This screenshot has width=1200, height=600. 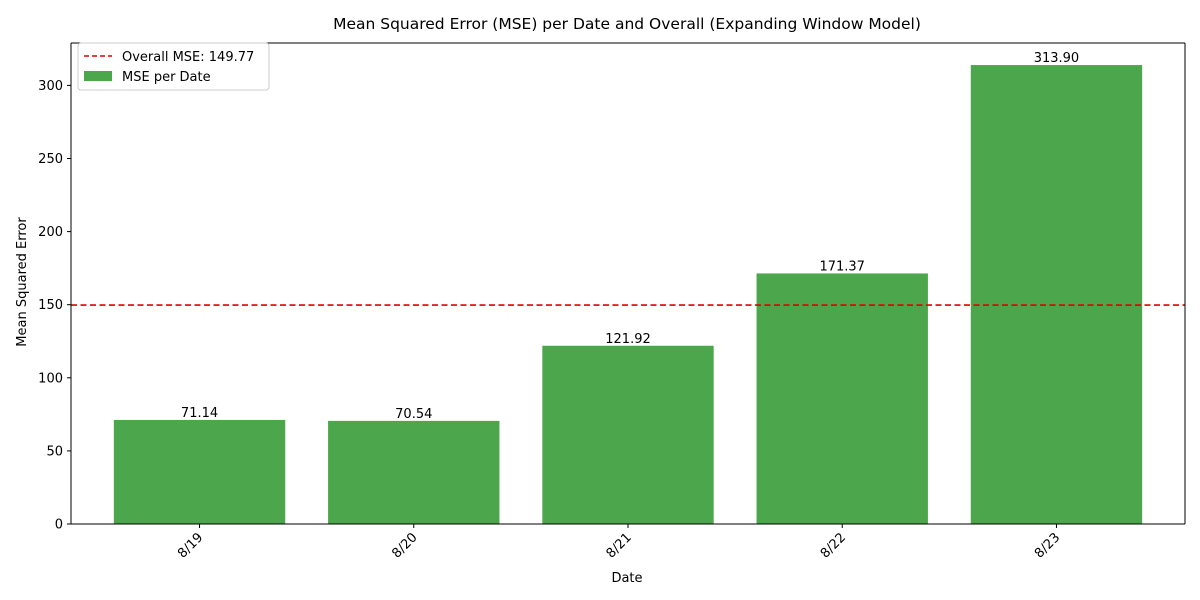 What do you see at coordinates (199, 413) in the screenshot?
I see `data-label: 71.14` at bounding box center [199, 413].